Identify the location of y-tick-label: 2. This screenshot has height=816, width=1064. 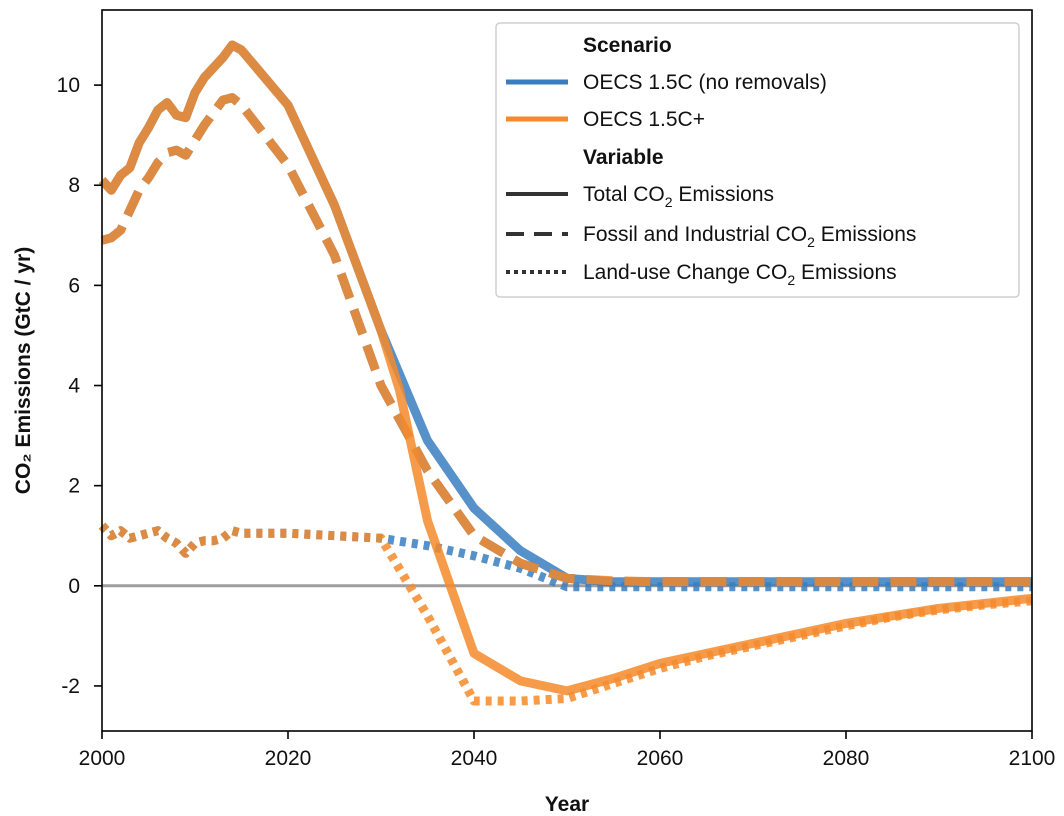
(74, 486).